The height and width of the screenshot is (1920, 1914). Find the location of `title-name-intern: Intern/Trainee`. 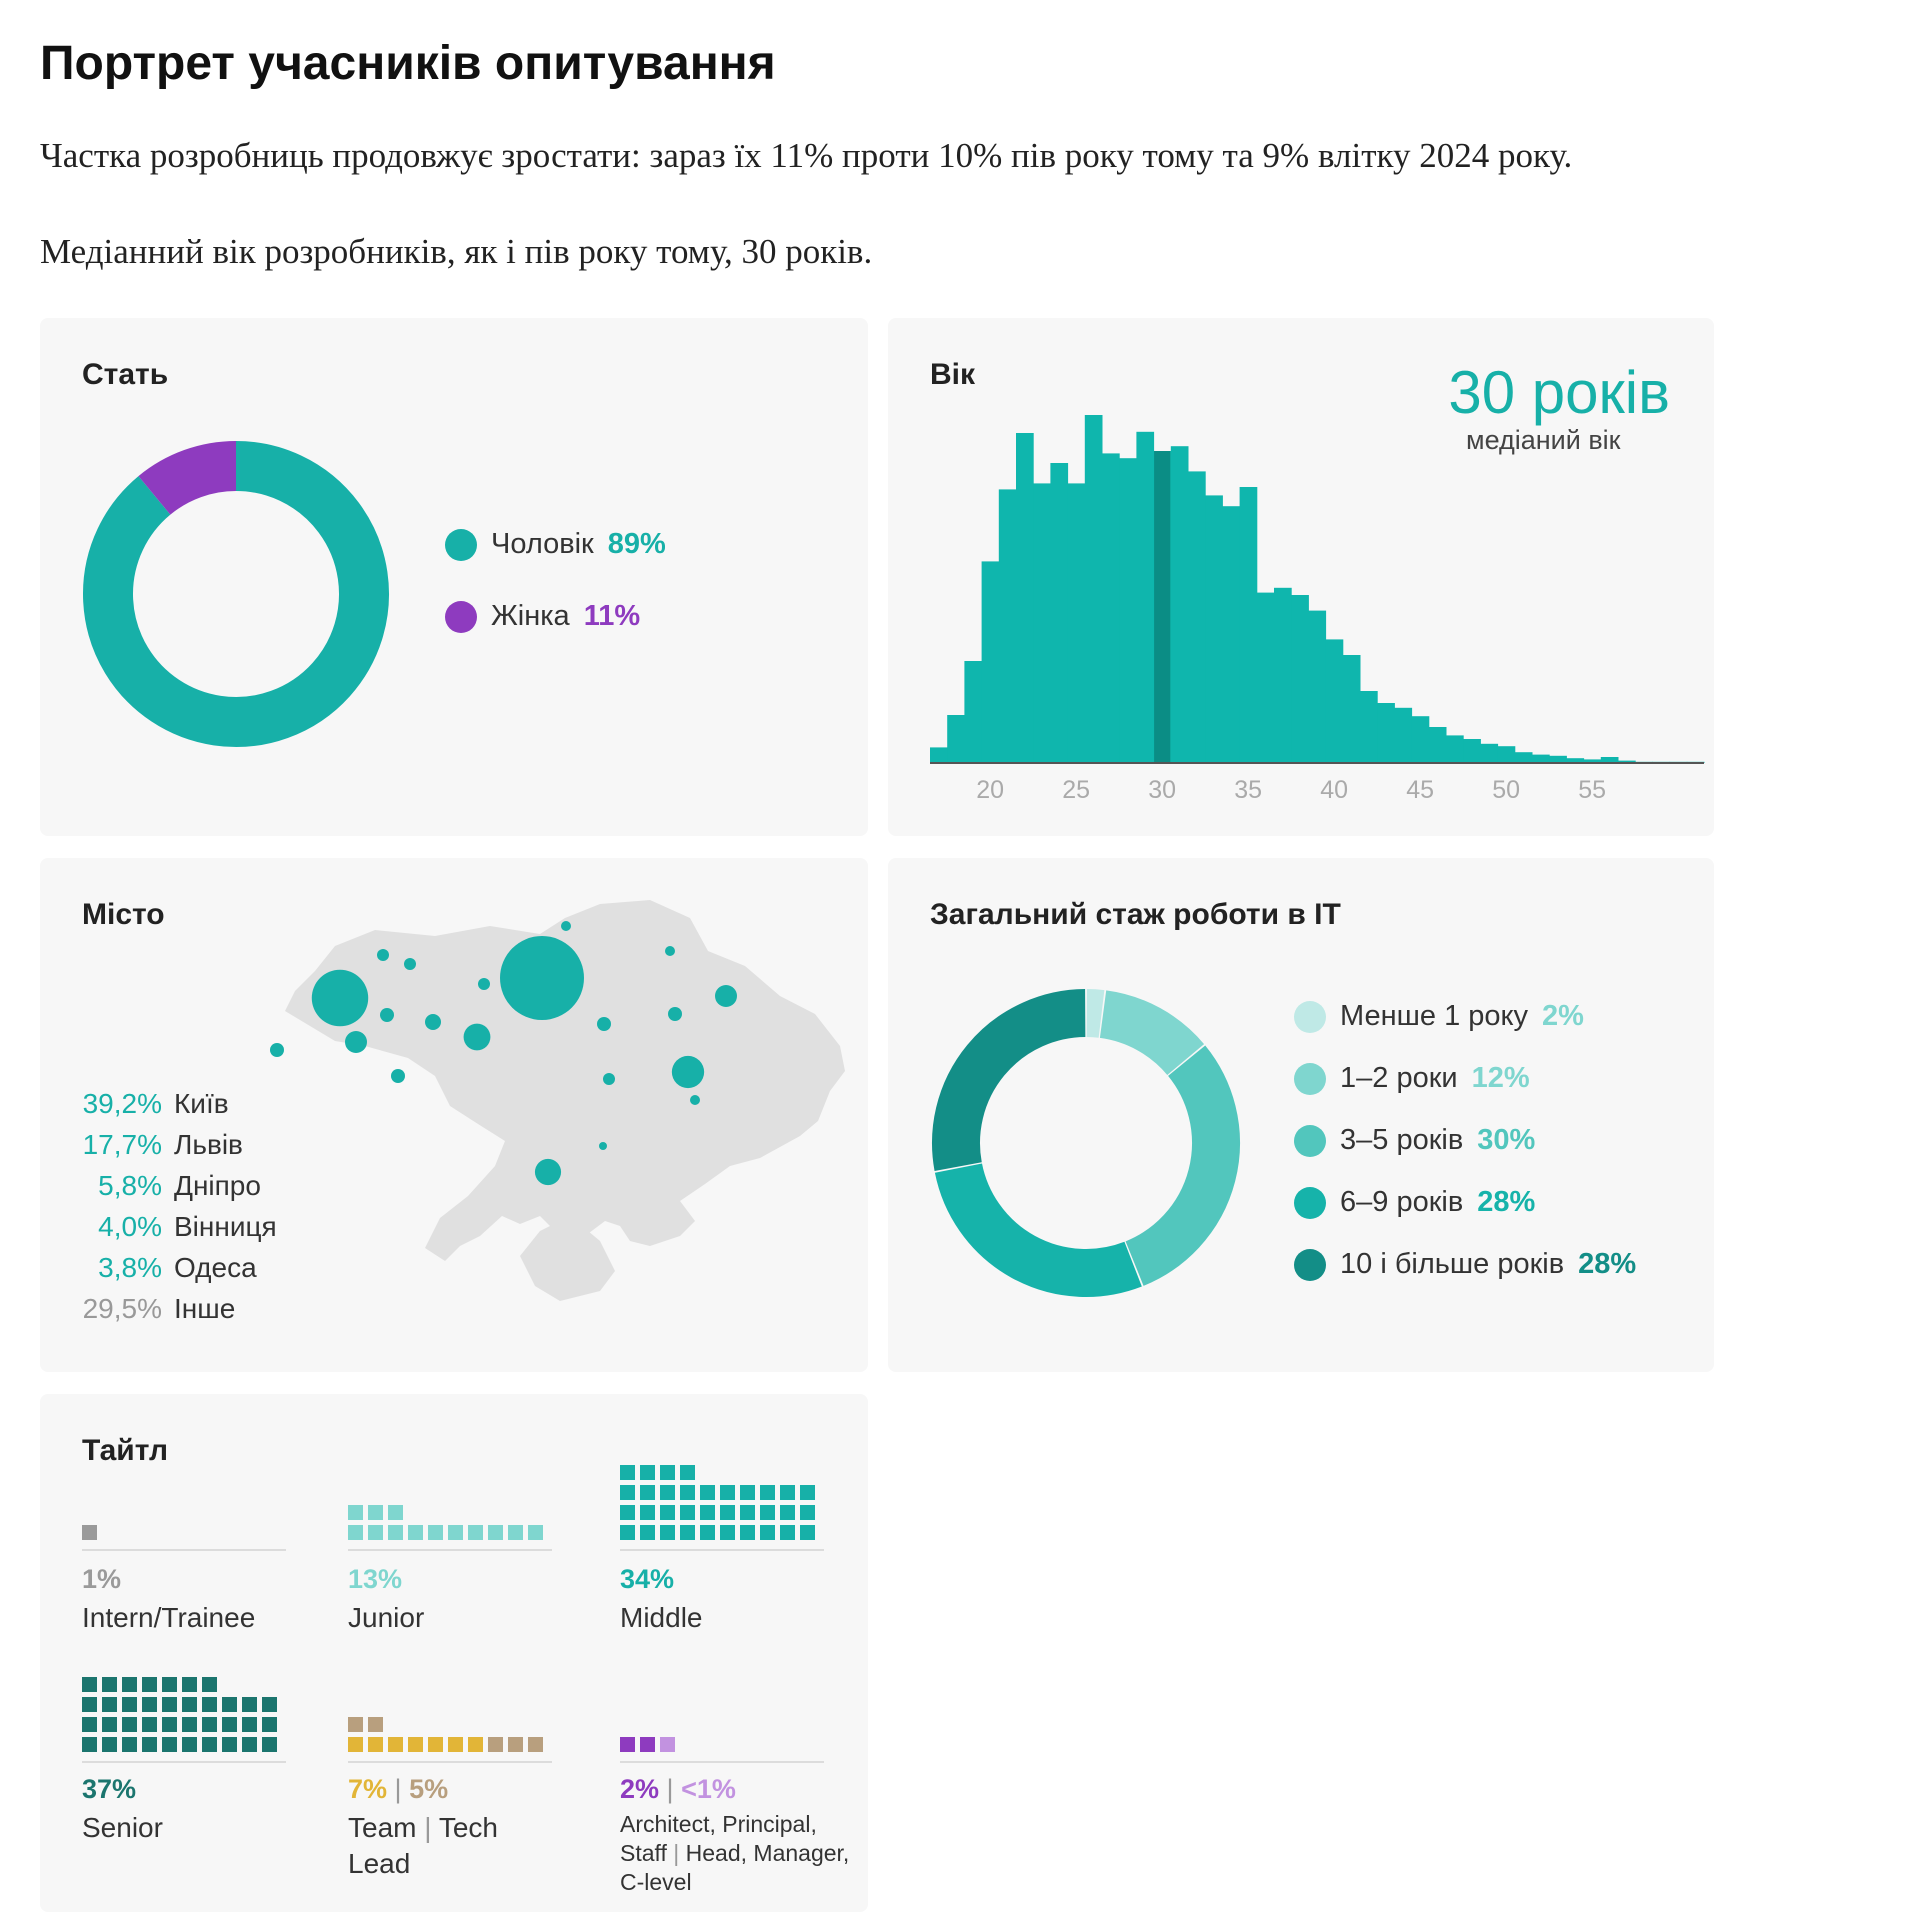

title-name-intern: Intern/Trainee is located at coordinates (169, 1617).